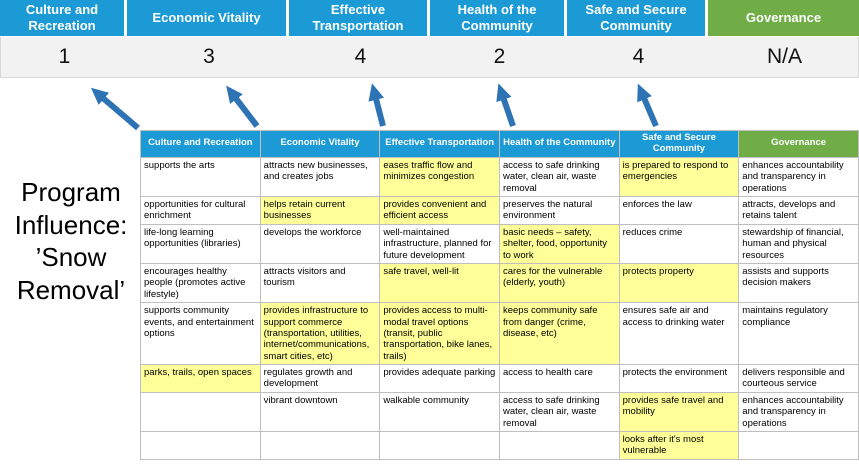  Describe the element at coordinates (439, 144) in the screenshot. I see `matrix-column-header: Effective Transportation` at that location.